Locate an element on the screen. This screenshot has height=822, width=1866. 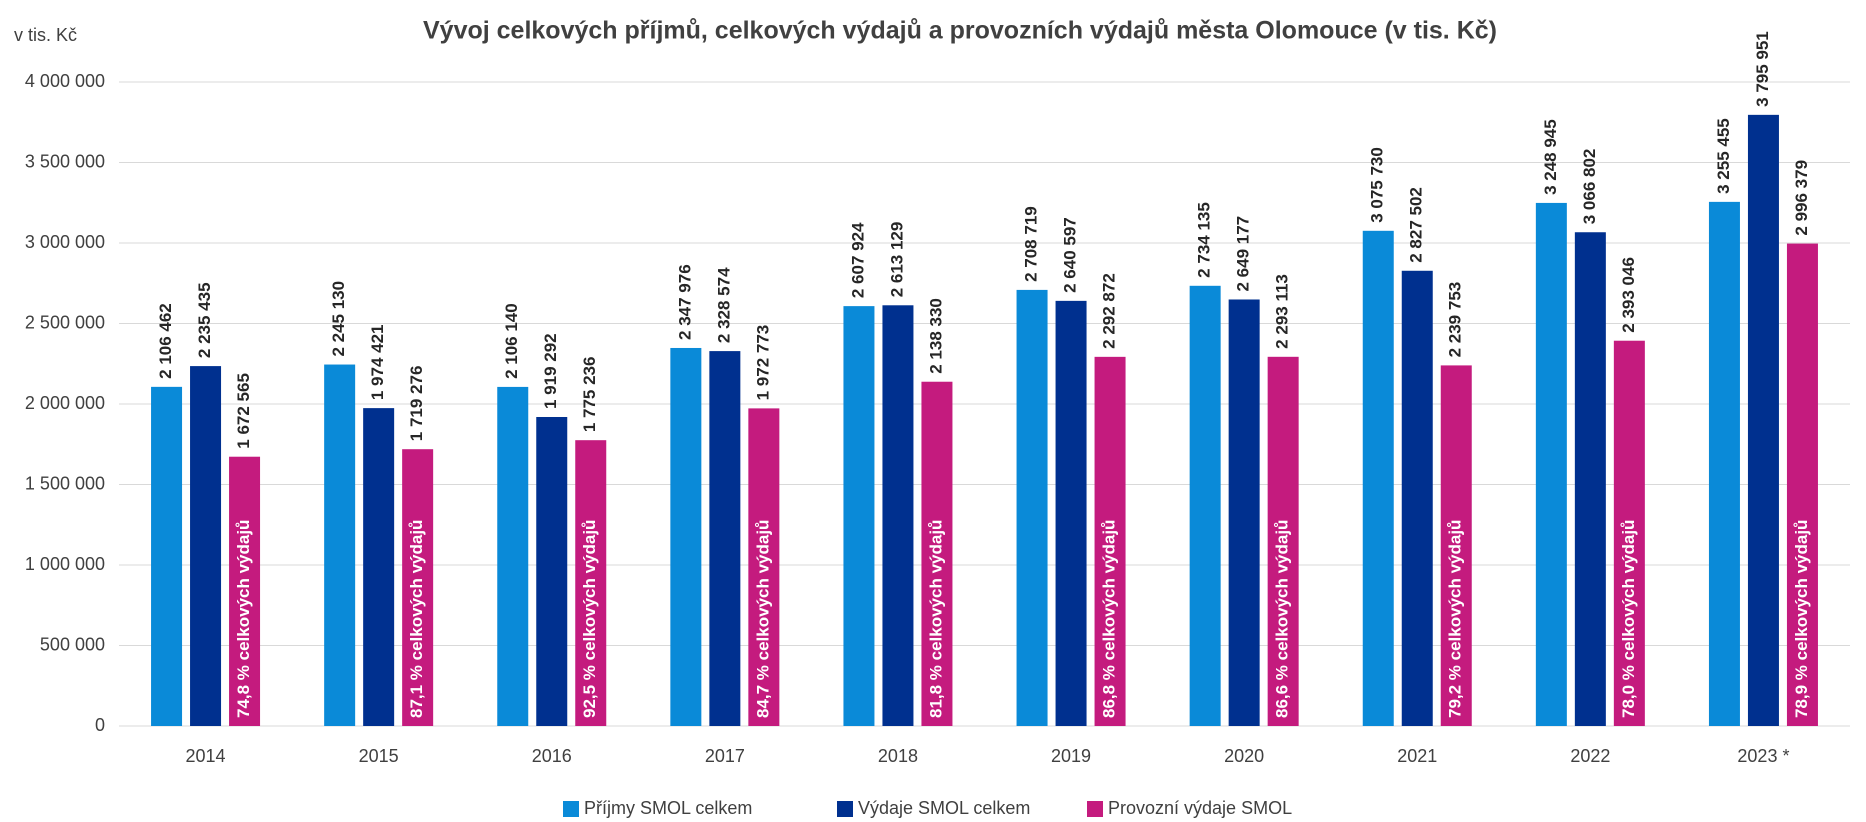
value-label: 2 106 140 is located at coordinates (511, 341).